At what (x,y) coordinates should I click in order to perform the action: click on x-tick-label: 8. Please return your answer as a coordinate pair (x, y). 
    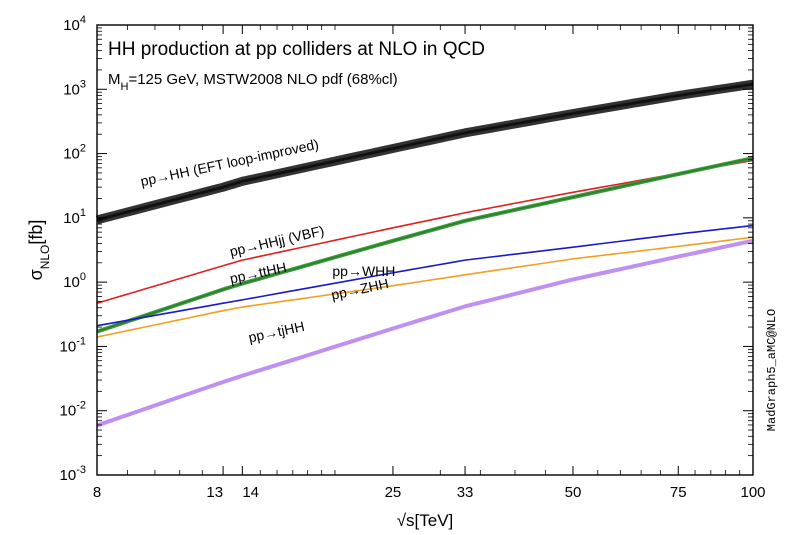
    Looking at the image, I should click on (97, 492).